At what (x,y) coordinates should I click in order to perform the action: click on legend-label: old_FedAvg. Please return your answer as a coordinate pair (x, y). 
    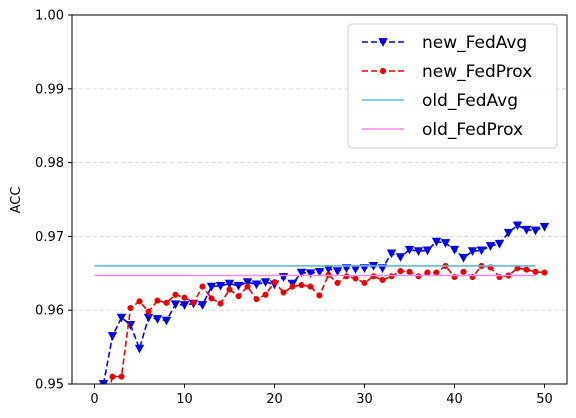
    Looking at the image, I should click on (470, 101).